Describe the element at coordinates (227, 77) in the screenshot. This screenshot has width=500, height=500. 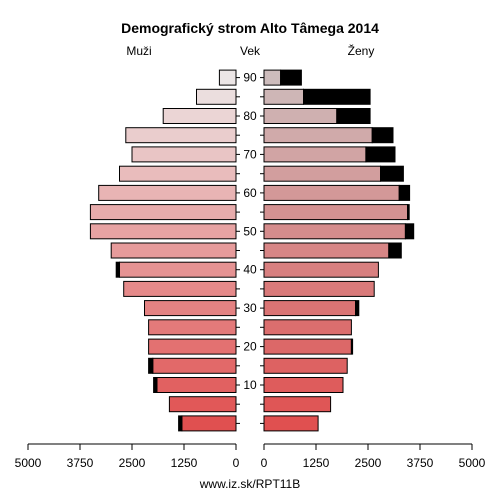
I see `male-bar-90+` at that location.